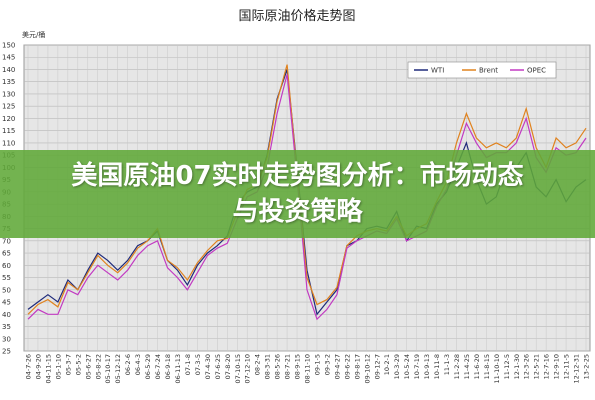 The height and width of the screenshot is (400, 595). I want to click on x-tick-label: 13-2-25, so click(587, 366).